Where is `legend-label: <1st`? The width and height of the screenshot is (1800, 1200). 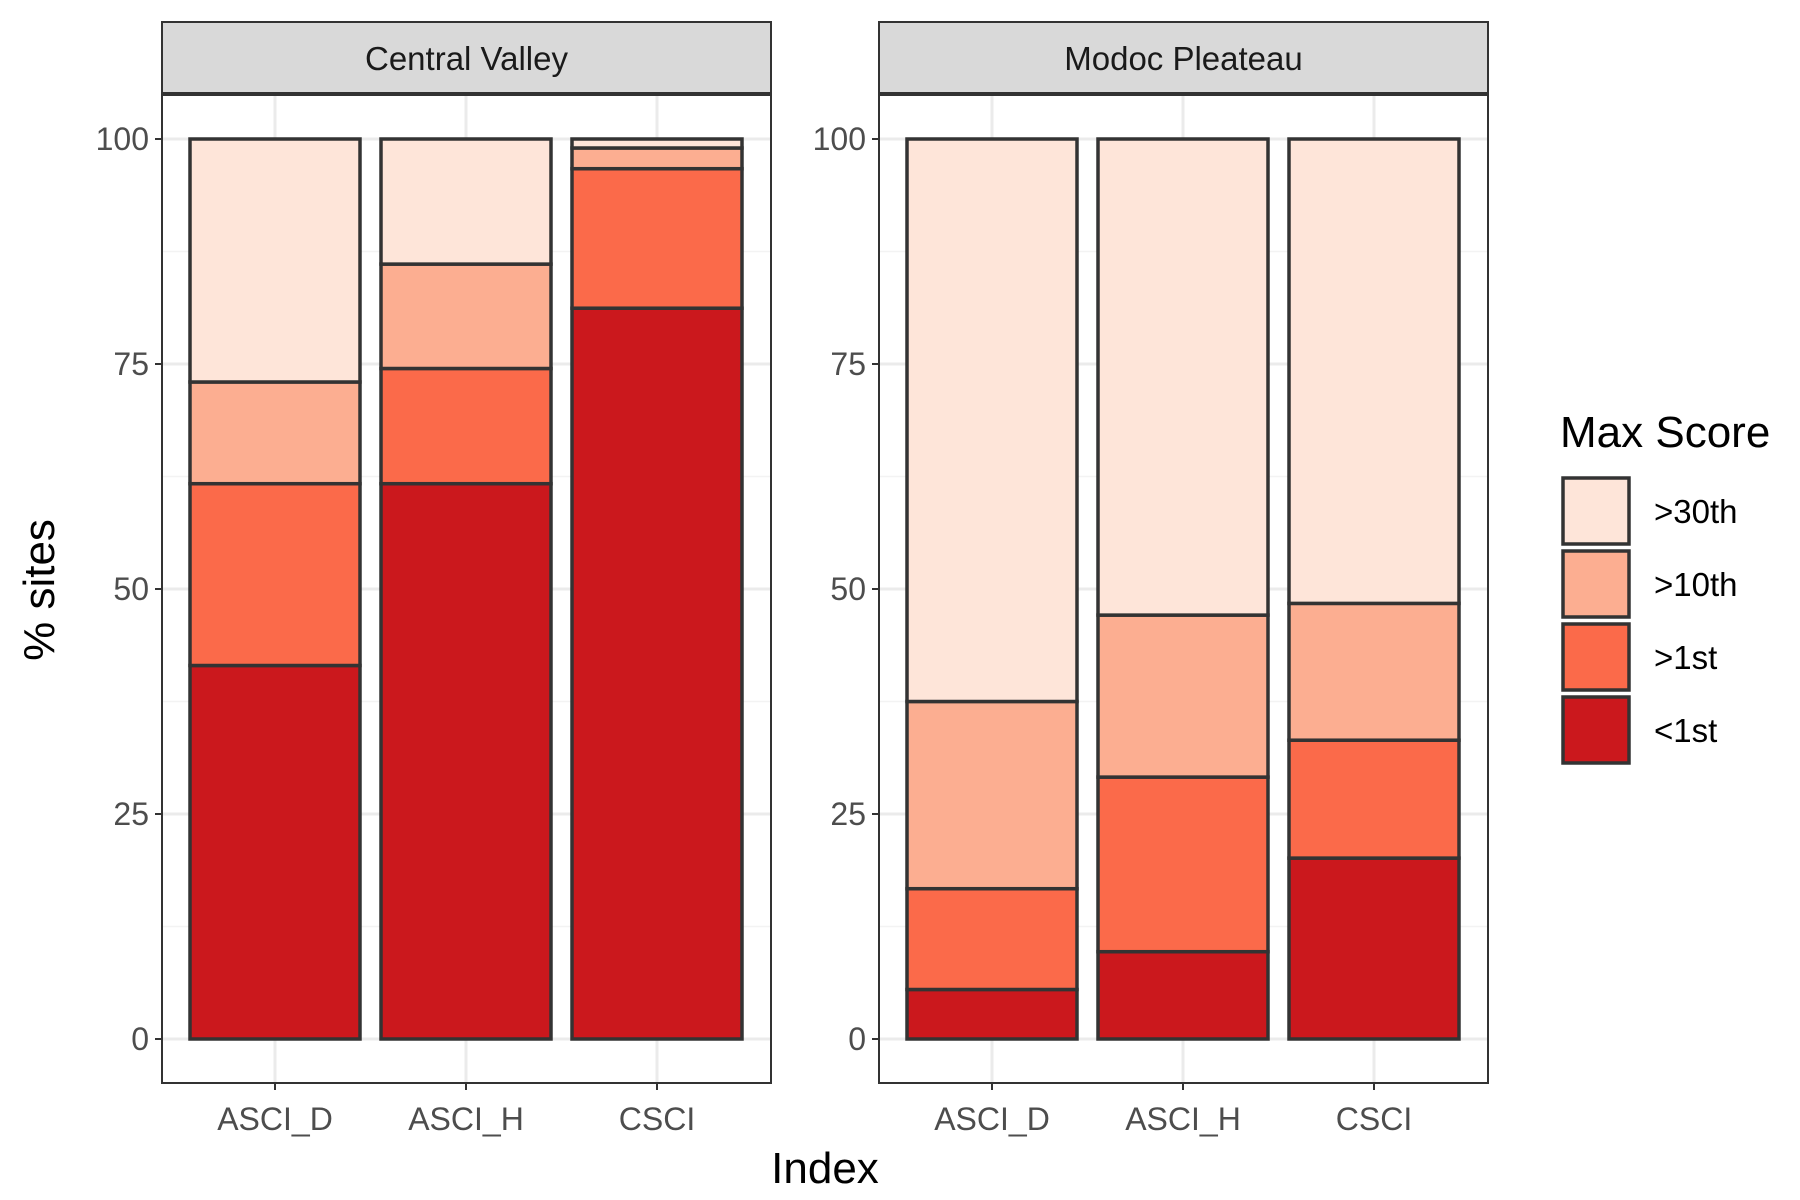 legend-label: <1st is located at coordinates (1685, 730).